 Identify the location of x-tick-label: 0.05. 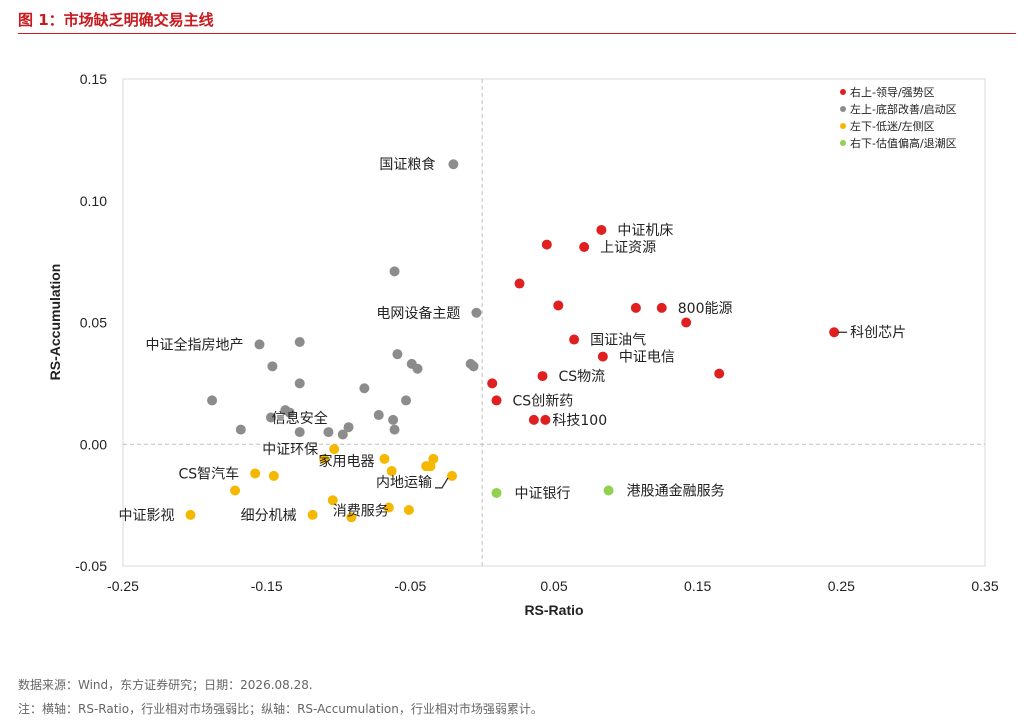
(553, 586).